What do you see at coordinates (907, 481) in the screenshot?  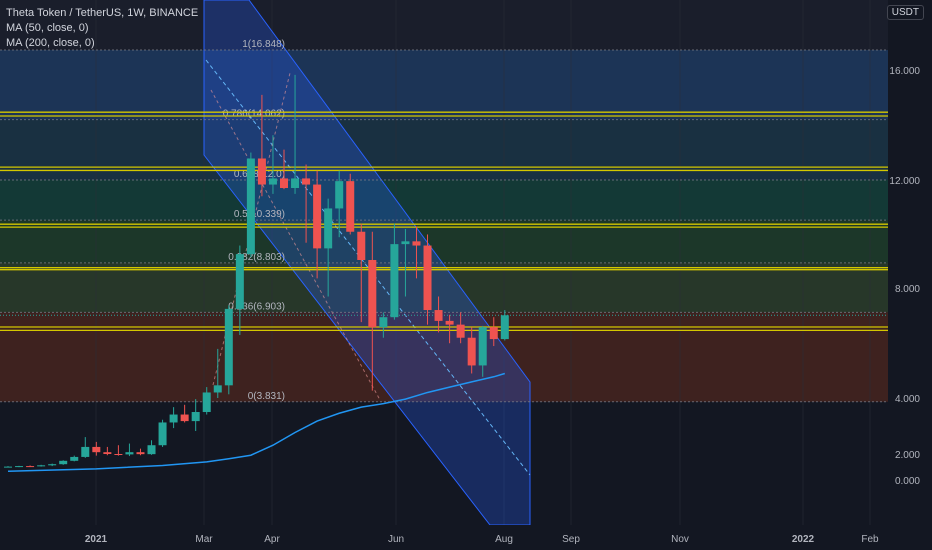 I see `y-tick-label: 0.000` at bounding box center [907, 481].